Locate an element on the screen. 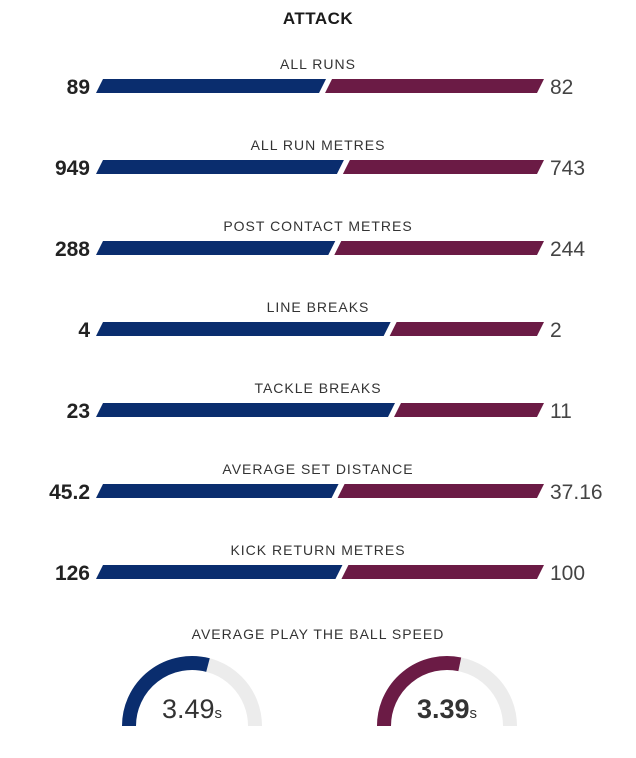  home-speed-number: 3.49 is located at coordinates (188, 709).